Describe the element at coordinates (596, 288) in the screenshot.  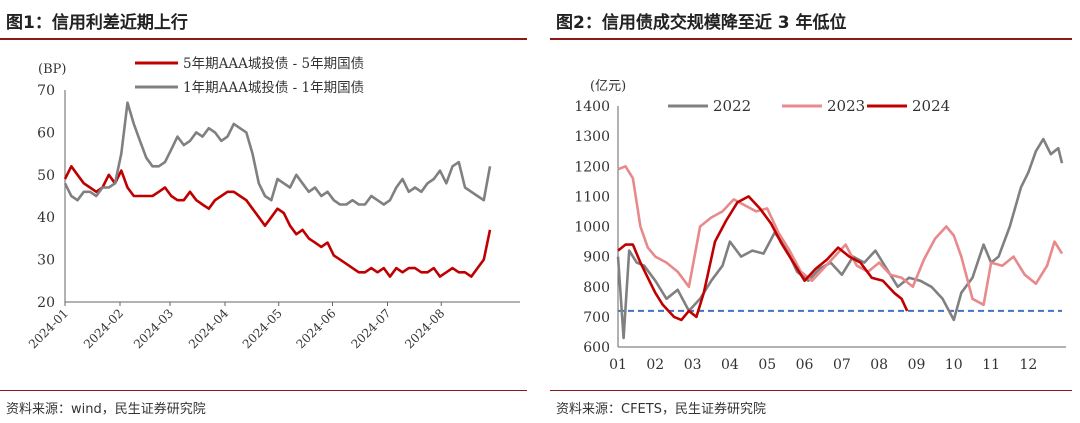
I see `y-tick-label: 800` at that location.